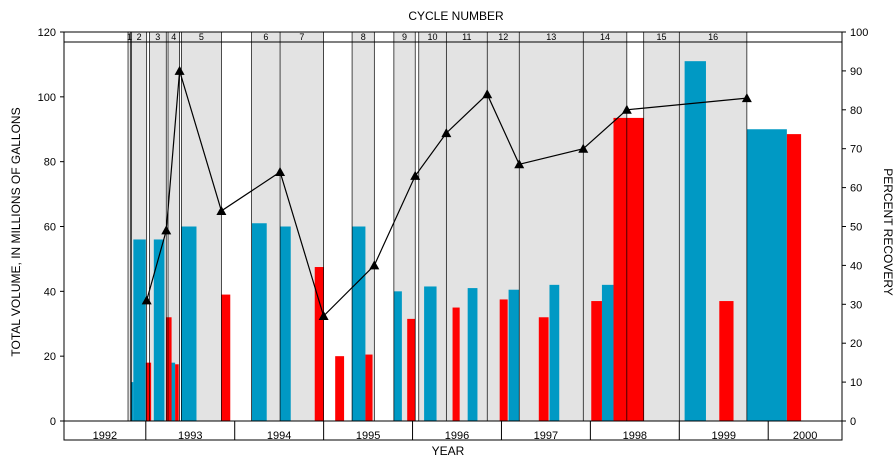  What do you see at coordinates (50, 357) in the screenshot?
I see `y-tick-label: 20` at bounding box center [50, 357].